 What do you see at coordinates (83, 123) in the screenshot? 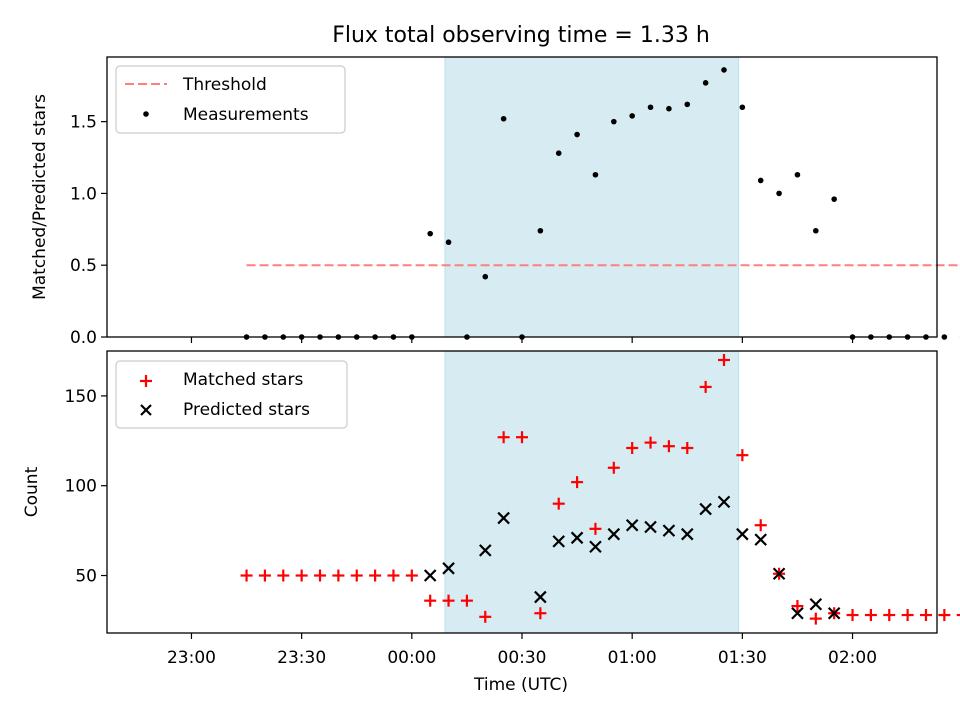
I see `y-tick-label: 1.5` at bounding box center [83, 123].